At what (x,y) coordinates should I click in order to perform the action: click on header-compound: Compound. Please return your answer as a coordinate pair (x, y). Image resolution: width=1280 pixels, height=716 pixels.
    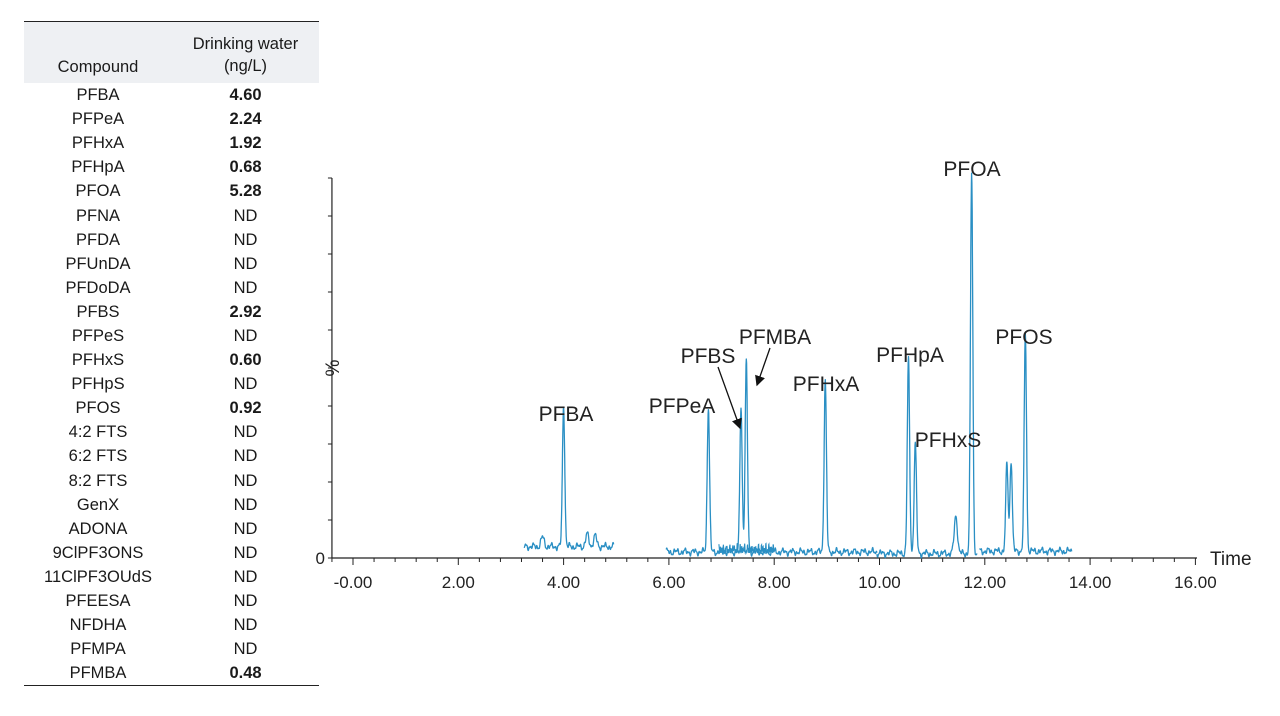
    Looking at the image, I should click on (98, 52).